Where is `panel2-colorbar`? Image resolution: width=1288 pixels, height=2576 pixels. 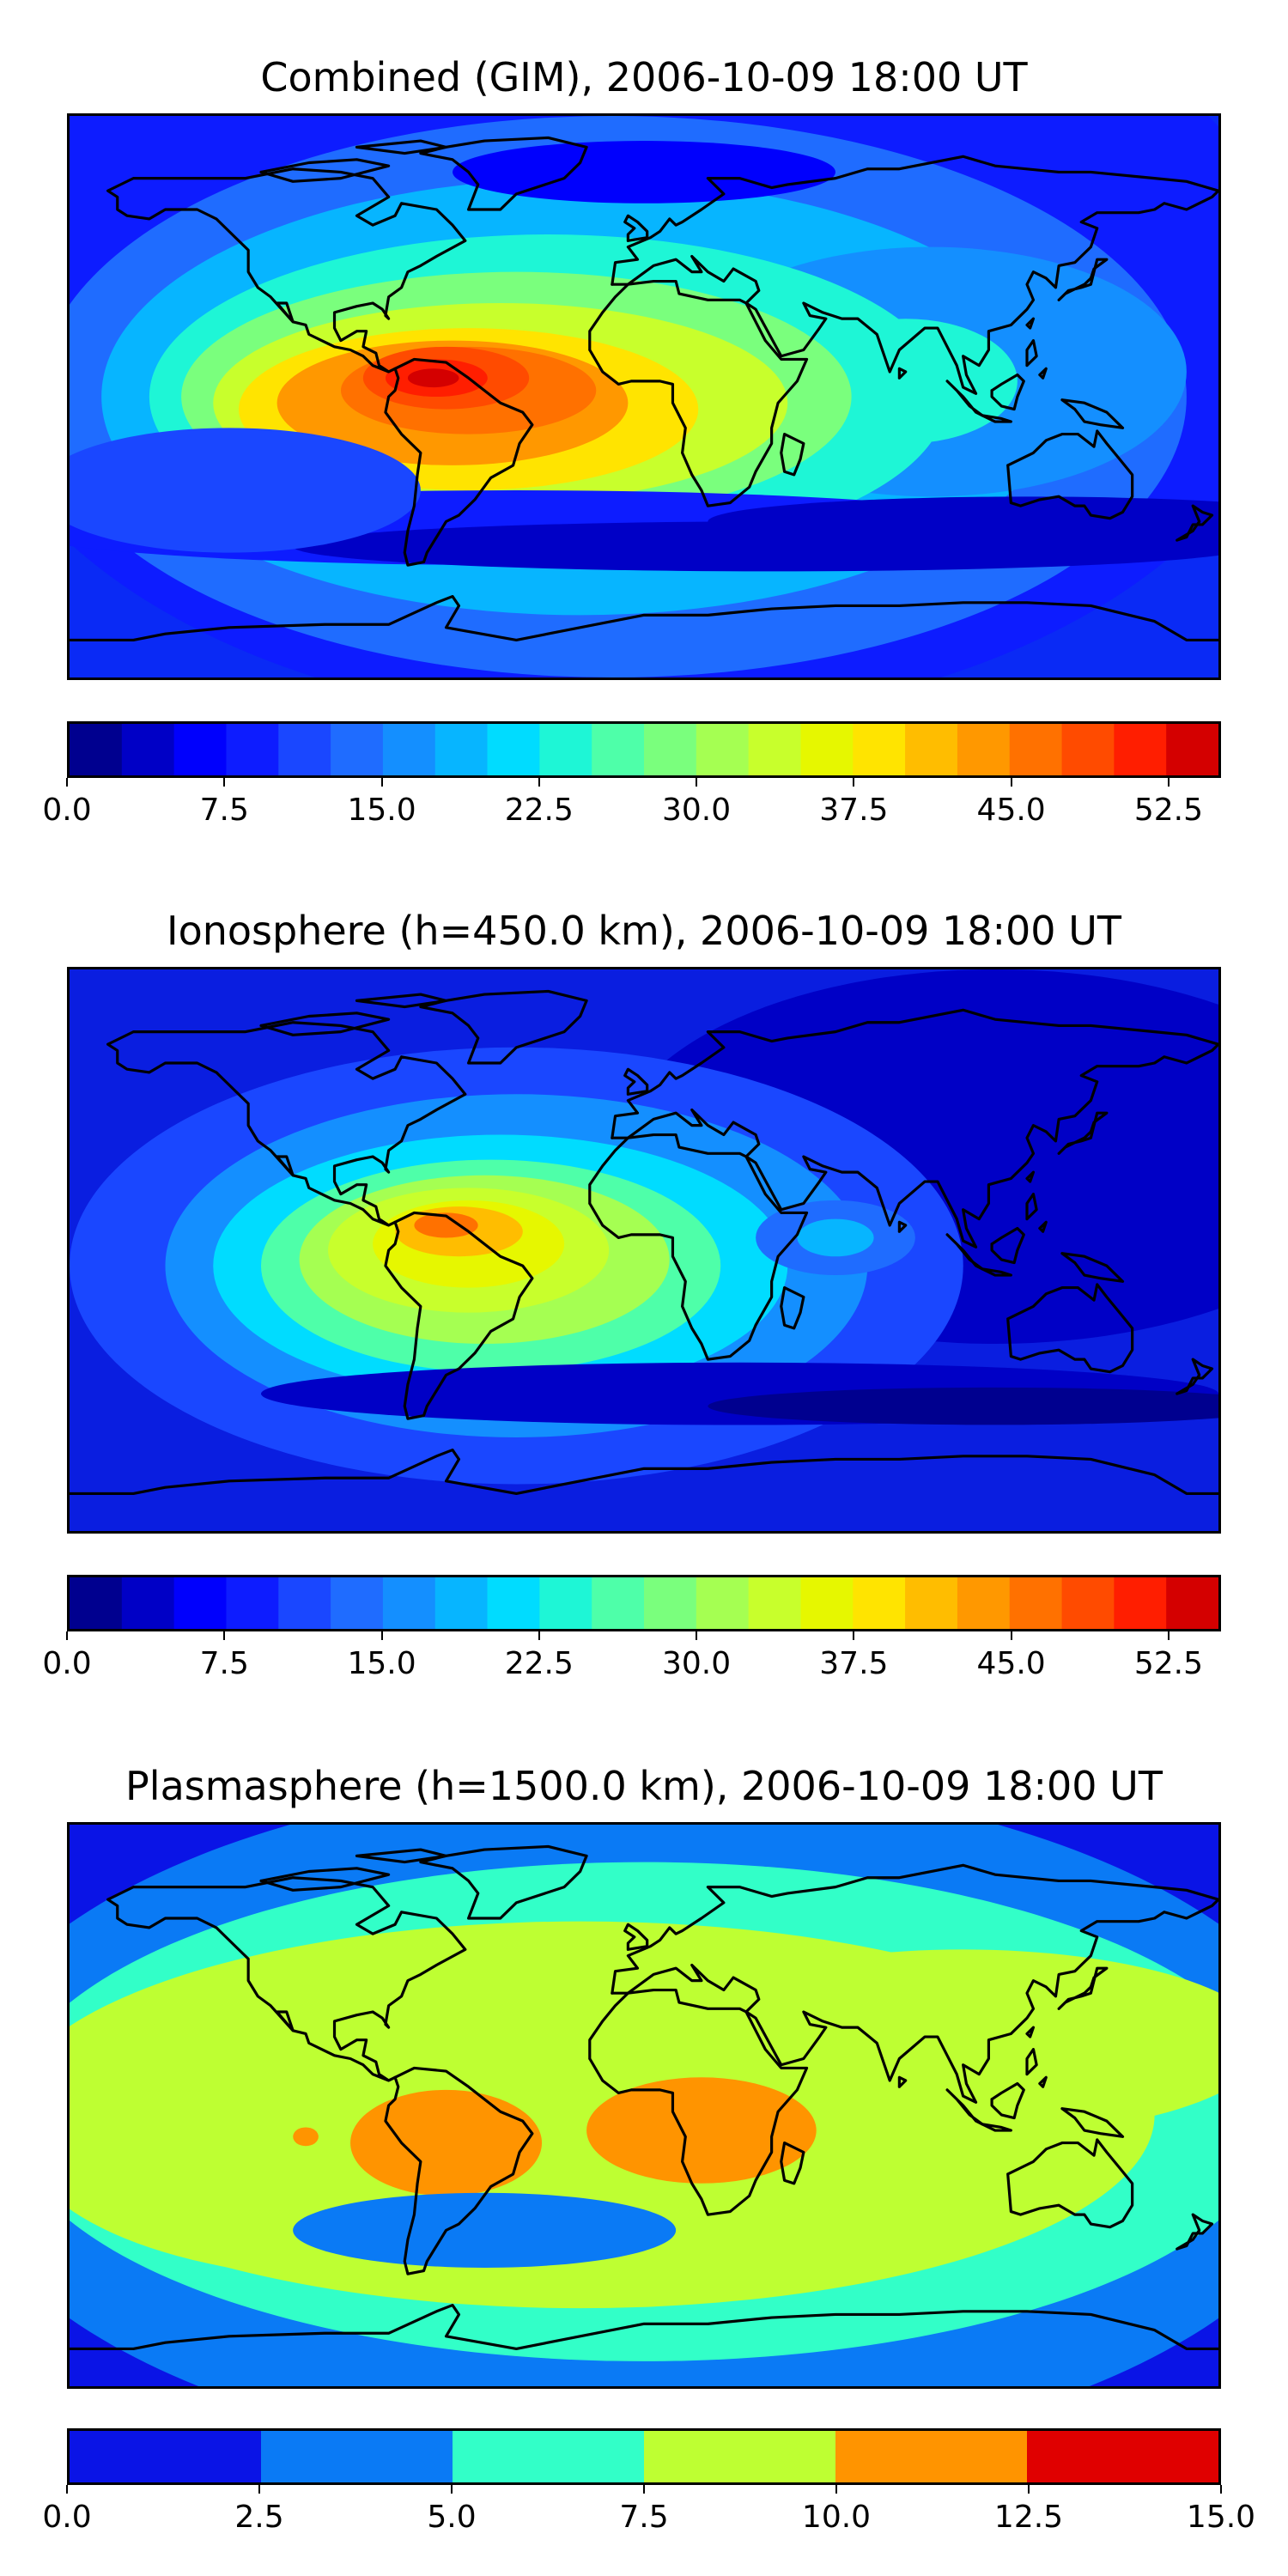 panel2-colorbar is located at coordinates (644, 1603).